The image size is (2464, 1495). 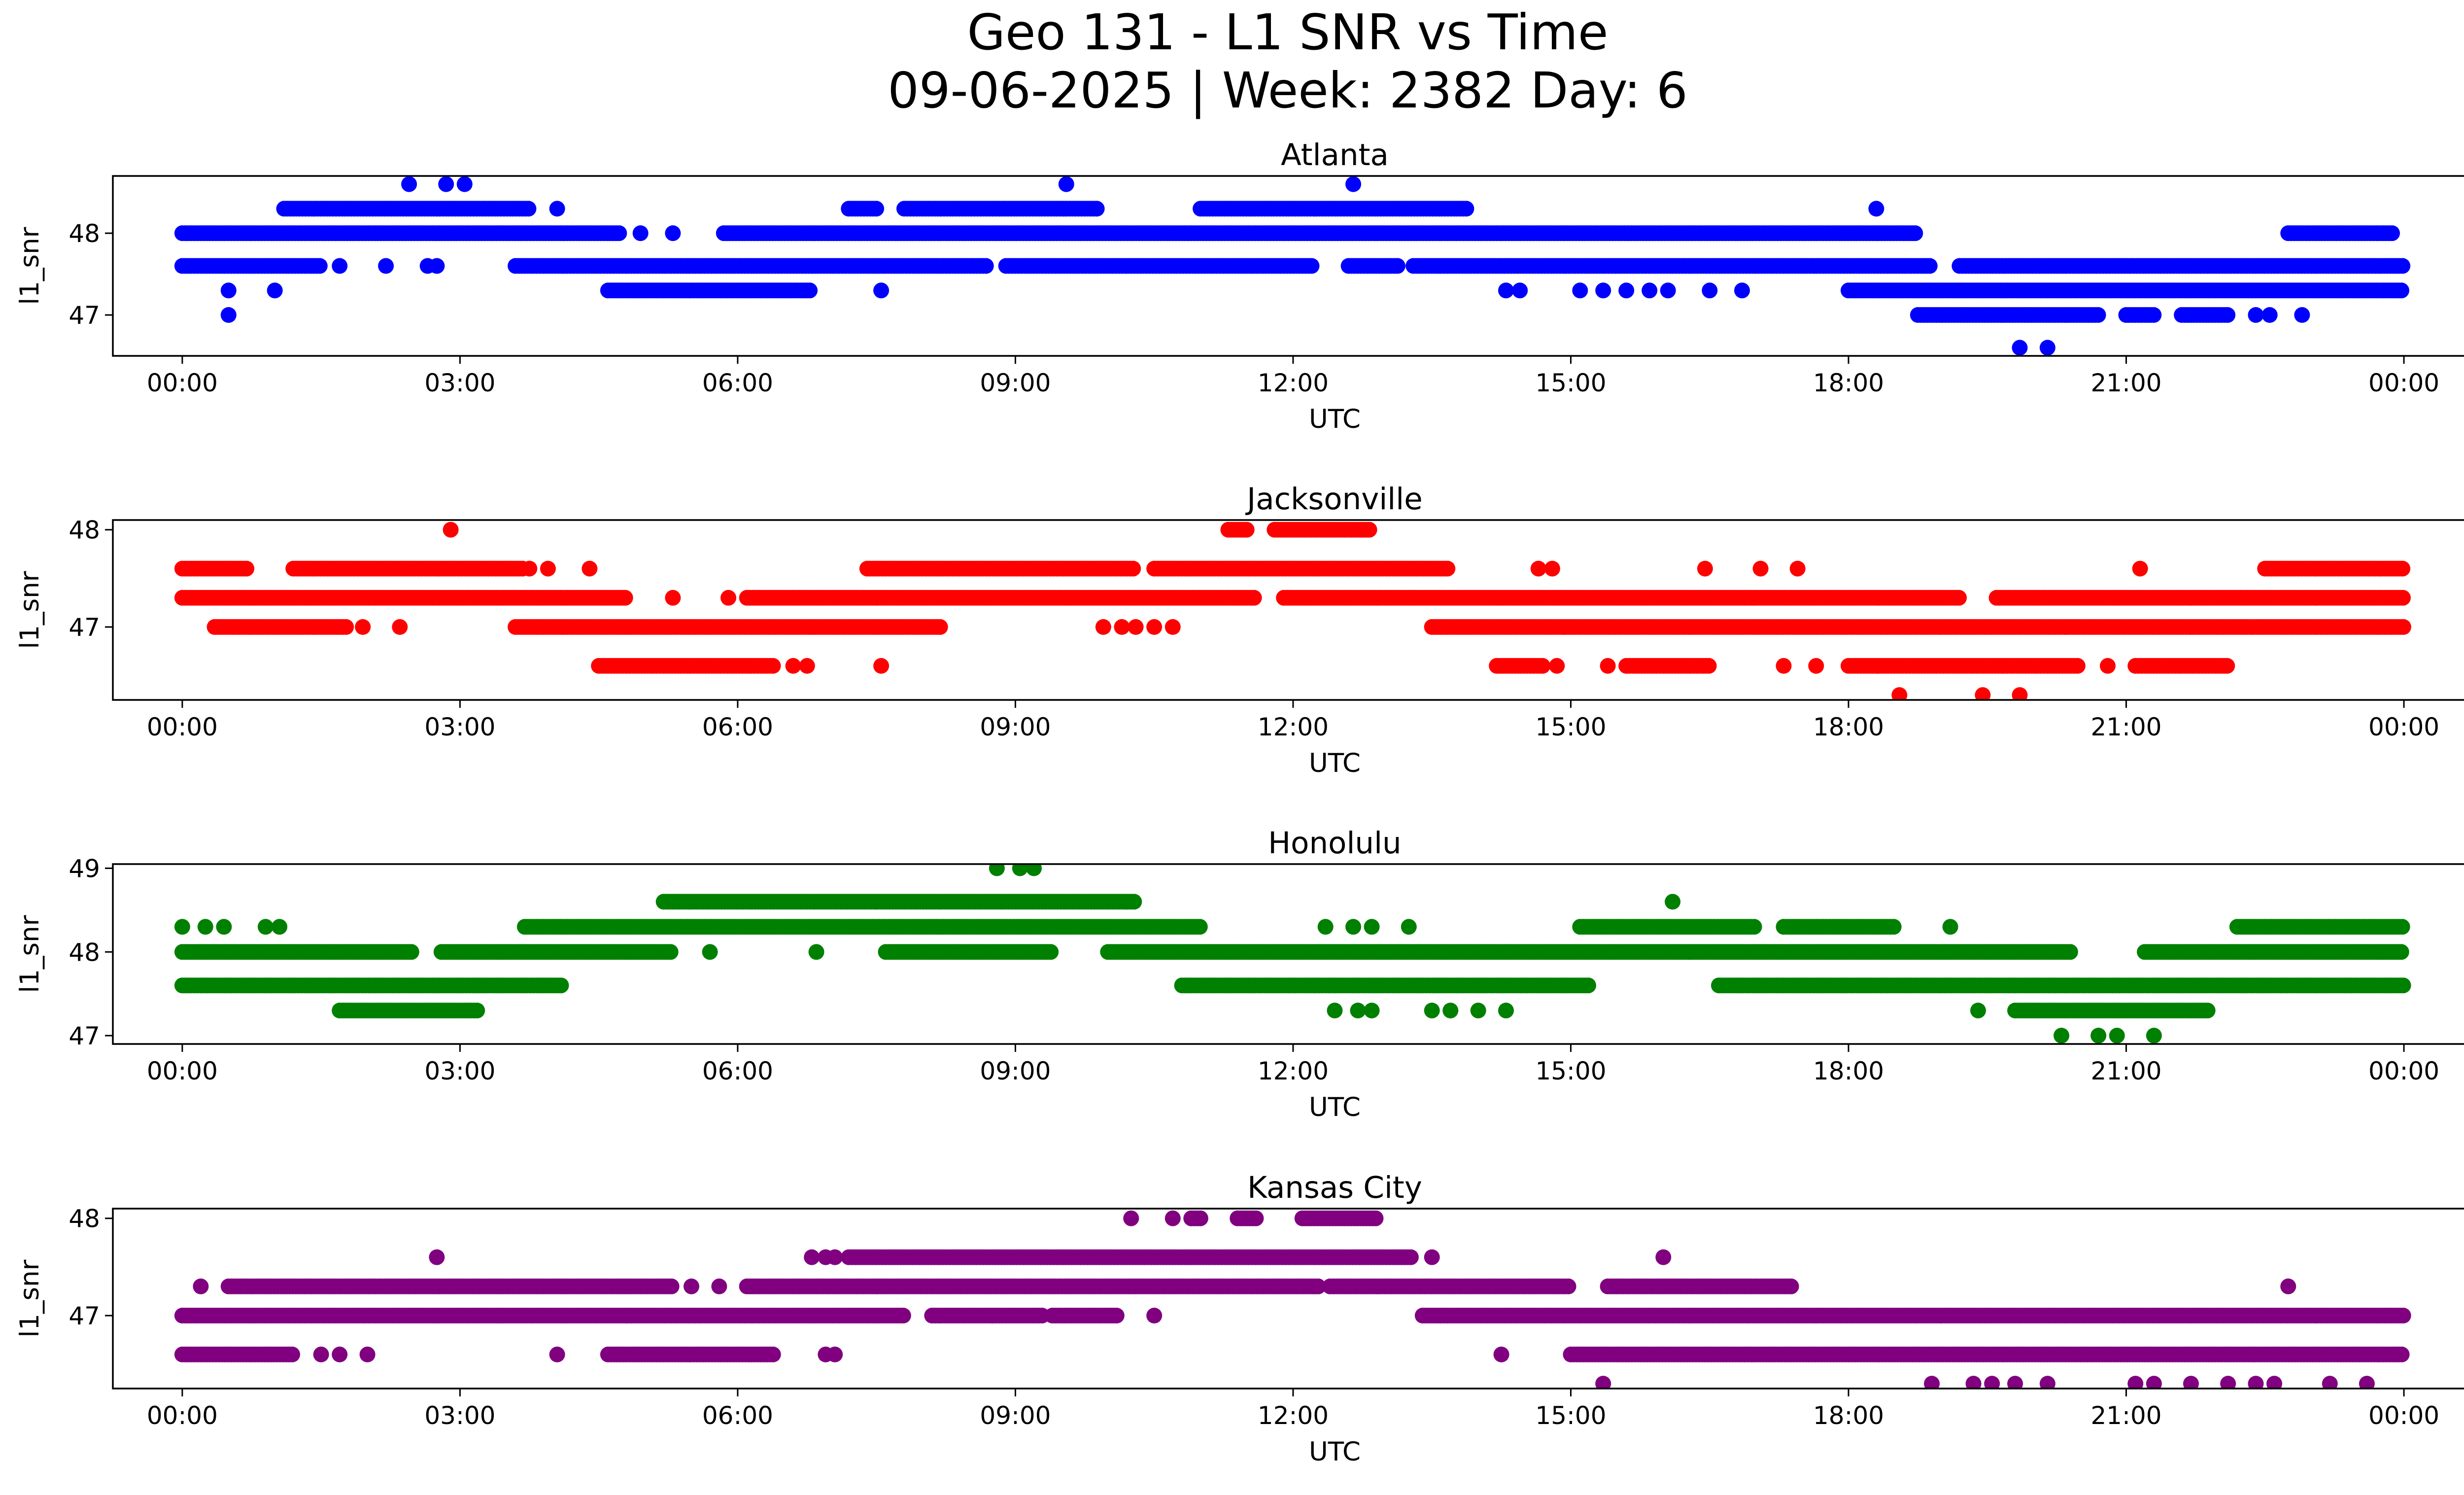 I want to click on axes-frame, so click(x=1288, y=266).